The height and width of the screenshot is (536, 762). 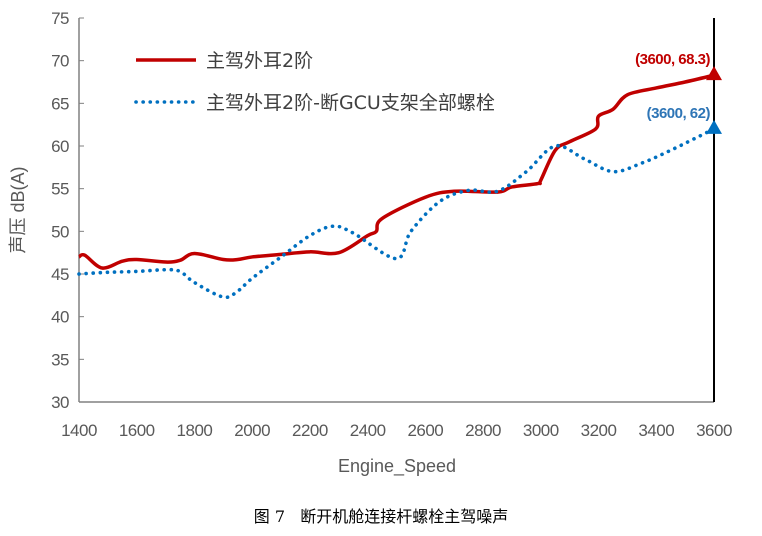 What do you see at coordinates (18, 209) in the screenshot?
I see `y-axis-label: 声压 dB(A)` at bounding box center [18, 209].